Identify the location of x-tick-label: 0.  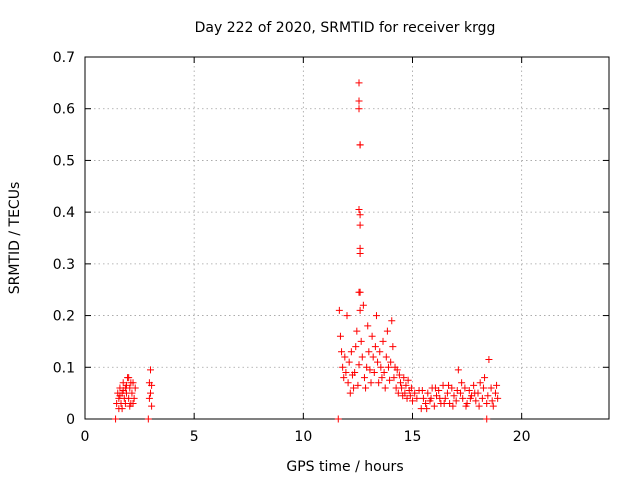
(85, 437).